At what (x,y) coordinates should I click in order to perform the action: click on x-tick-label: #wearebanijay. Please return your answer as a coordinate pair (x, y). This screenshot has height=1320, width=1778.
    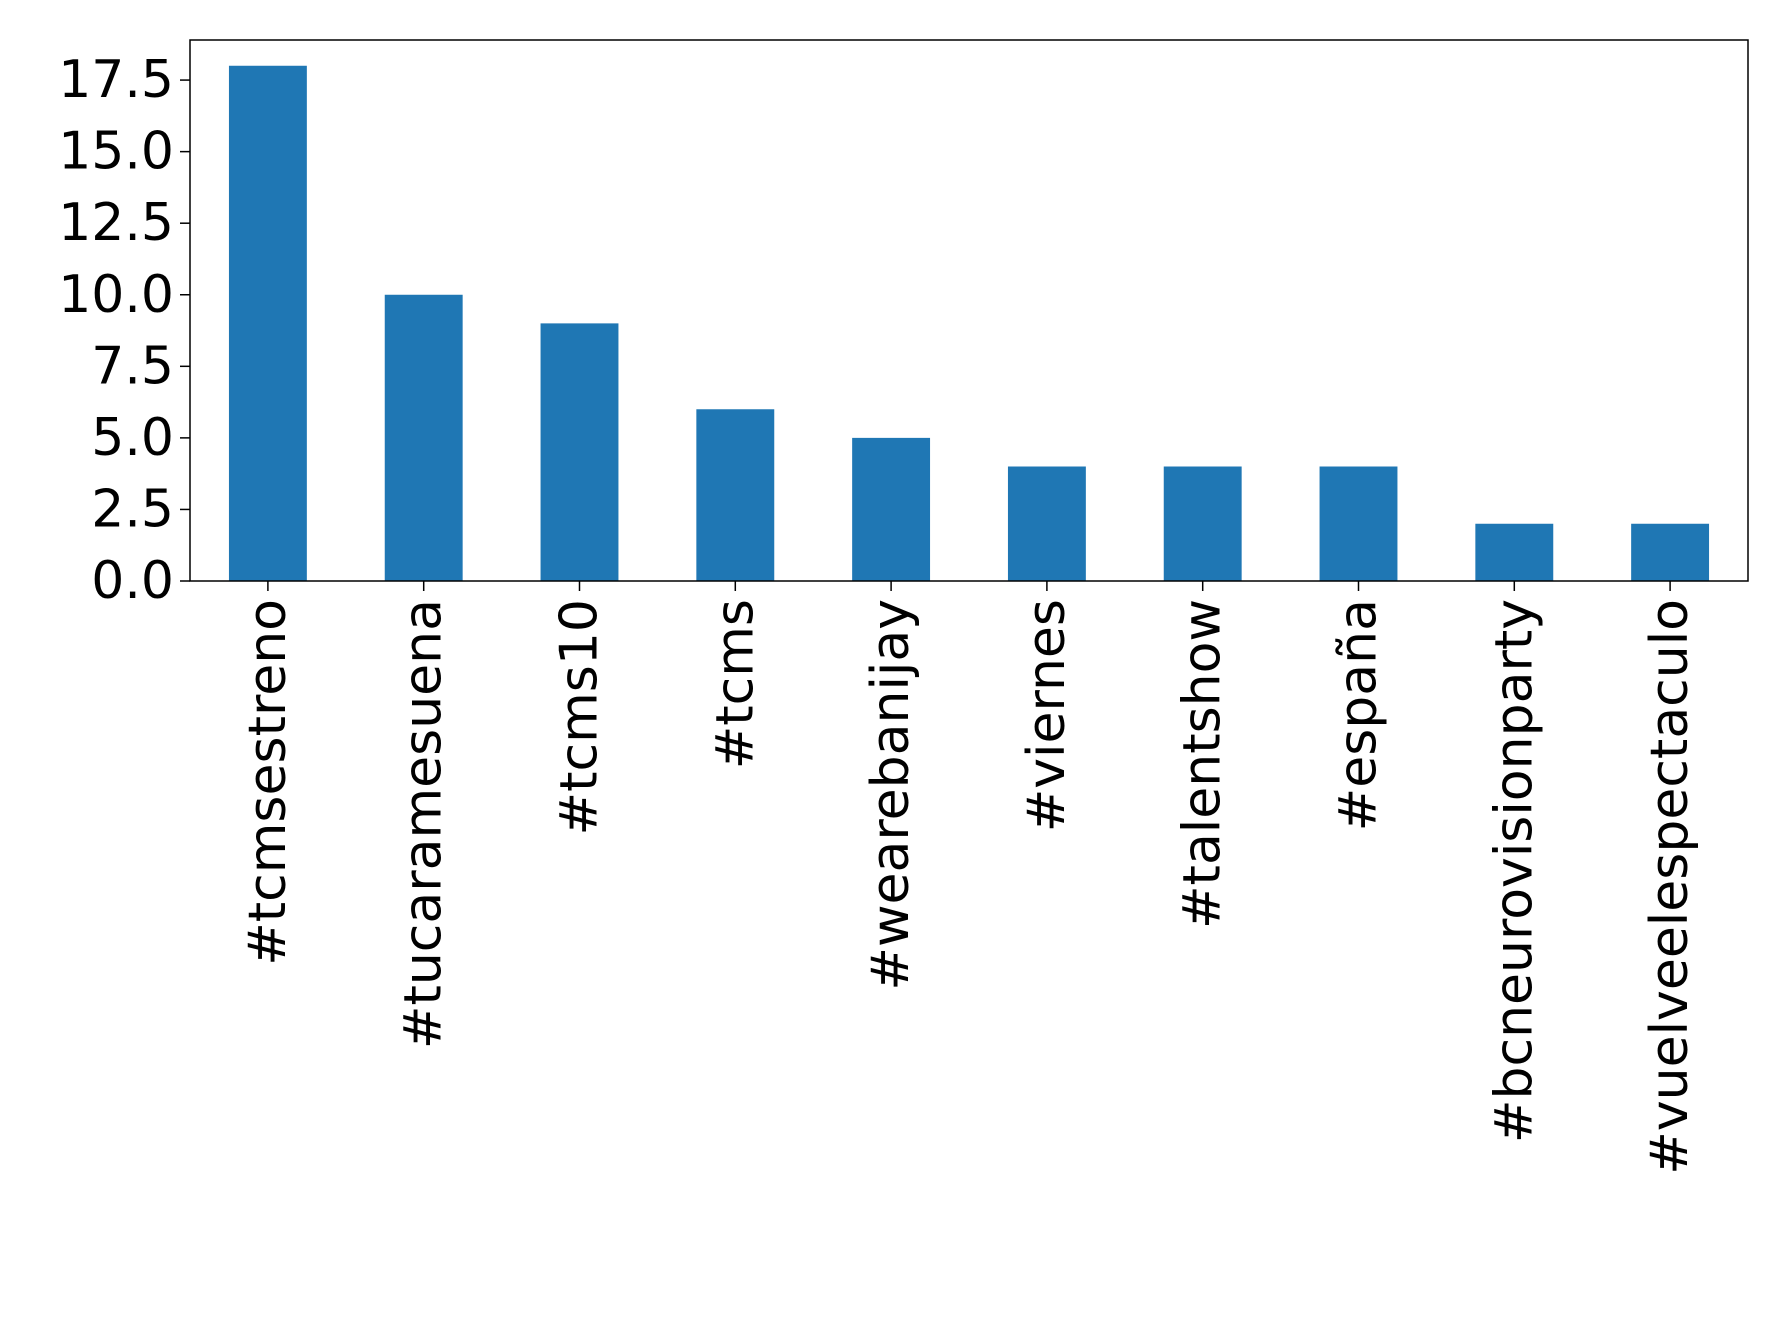
    Looking at the image, I should click on (891, 795).